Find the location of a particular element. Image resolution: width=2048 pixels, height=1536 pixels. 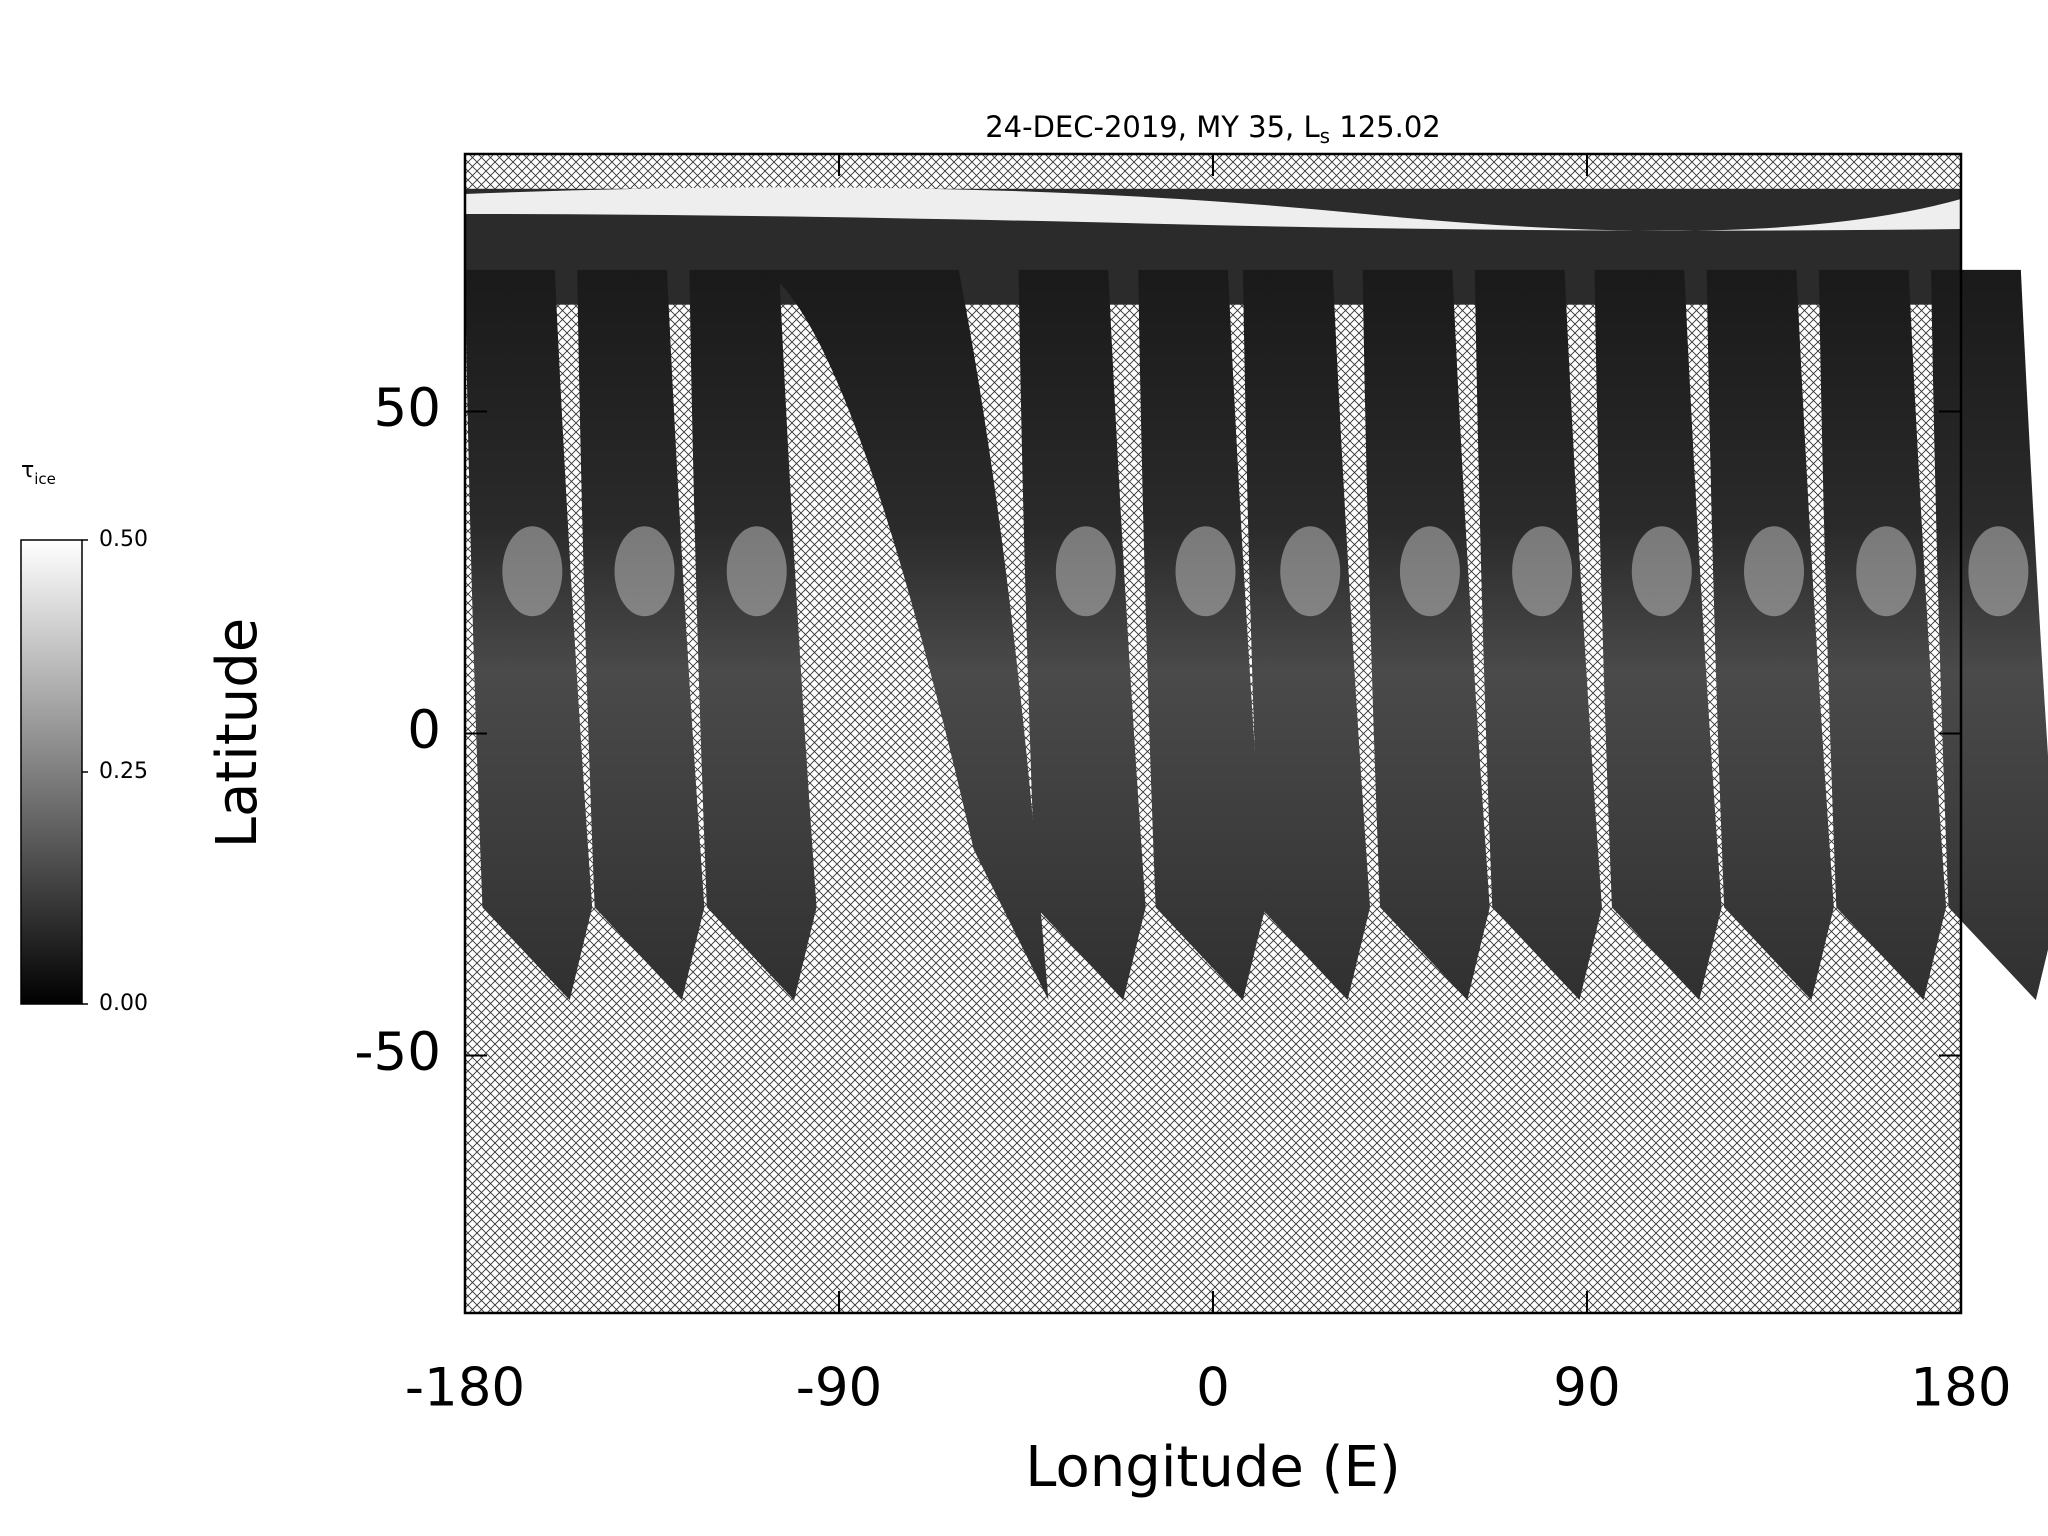

colorbar-label: τice is located at coordinates (38, 473).